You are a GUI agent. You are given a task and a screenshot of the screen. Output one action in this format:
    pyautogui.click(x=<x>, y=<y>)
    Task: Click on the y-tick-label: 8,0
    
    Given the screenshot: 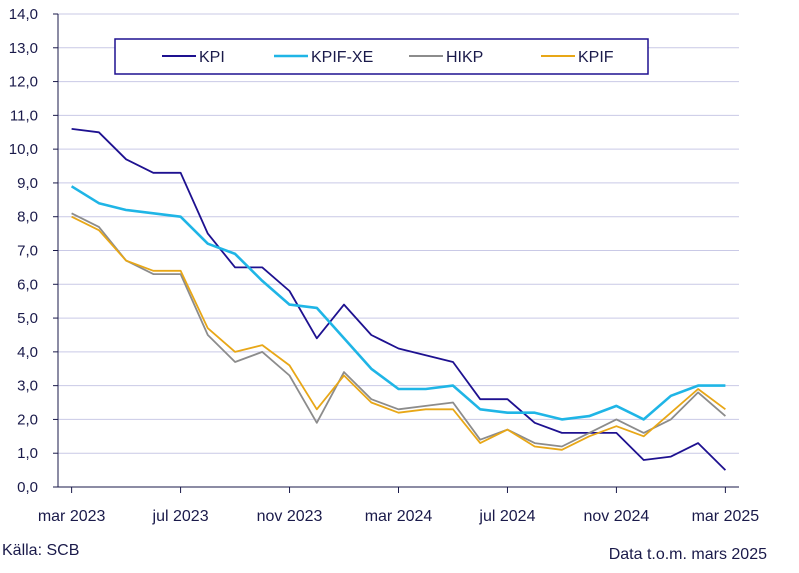 What is the action you would take?
    pyautogui.click(x=27, y=217)
    